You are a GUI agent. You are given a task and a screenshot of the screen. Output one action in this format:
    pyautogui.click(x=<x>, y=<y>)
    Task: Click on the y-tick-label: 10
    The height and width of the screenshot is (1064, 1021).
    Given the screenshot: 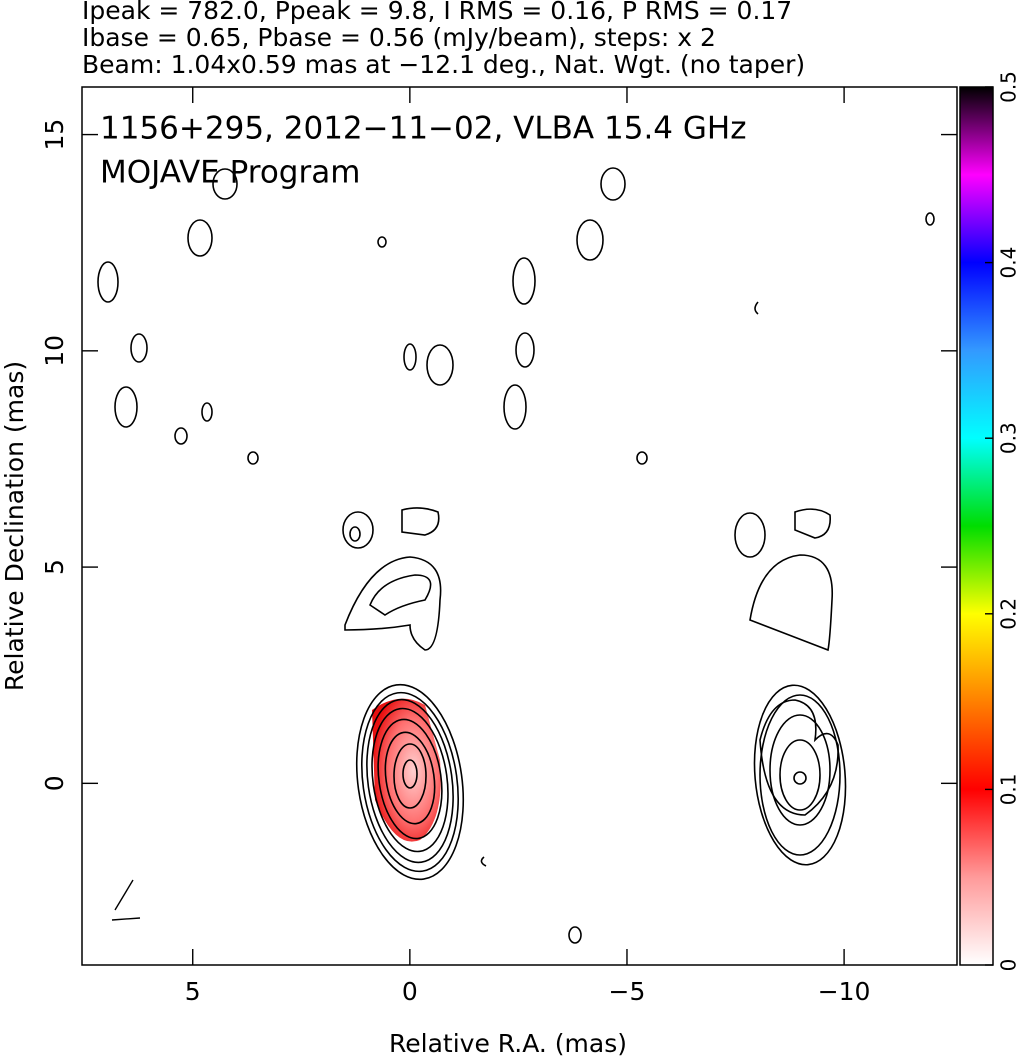 What is the action you would take?
    pyautogui.click(x=54, y=351)
    